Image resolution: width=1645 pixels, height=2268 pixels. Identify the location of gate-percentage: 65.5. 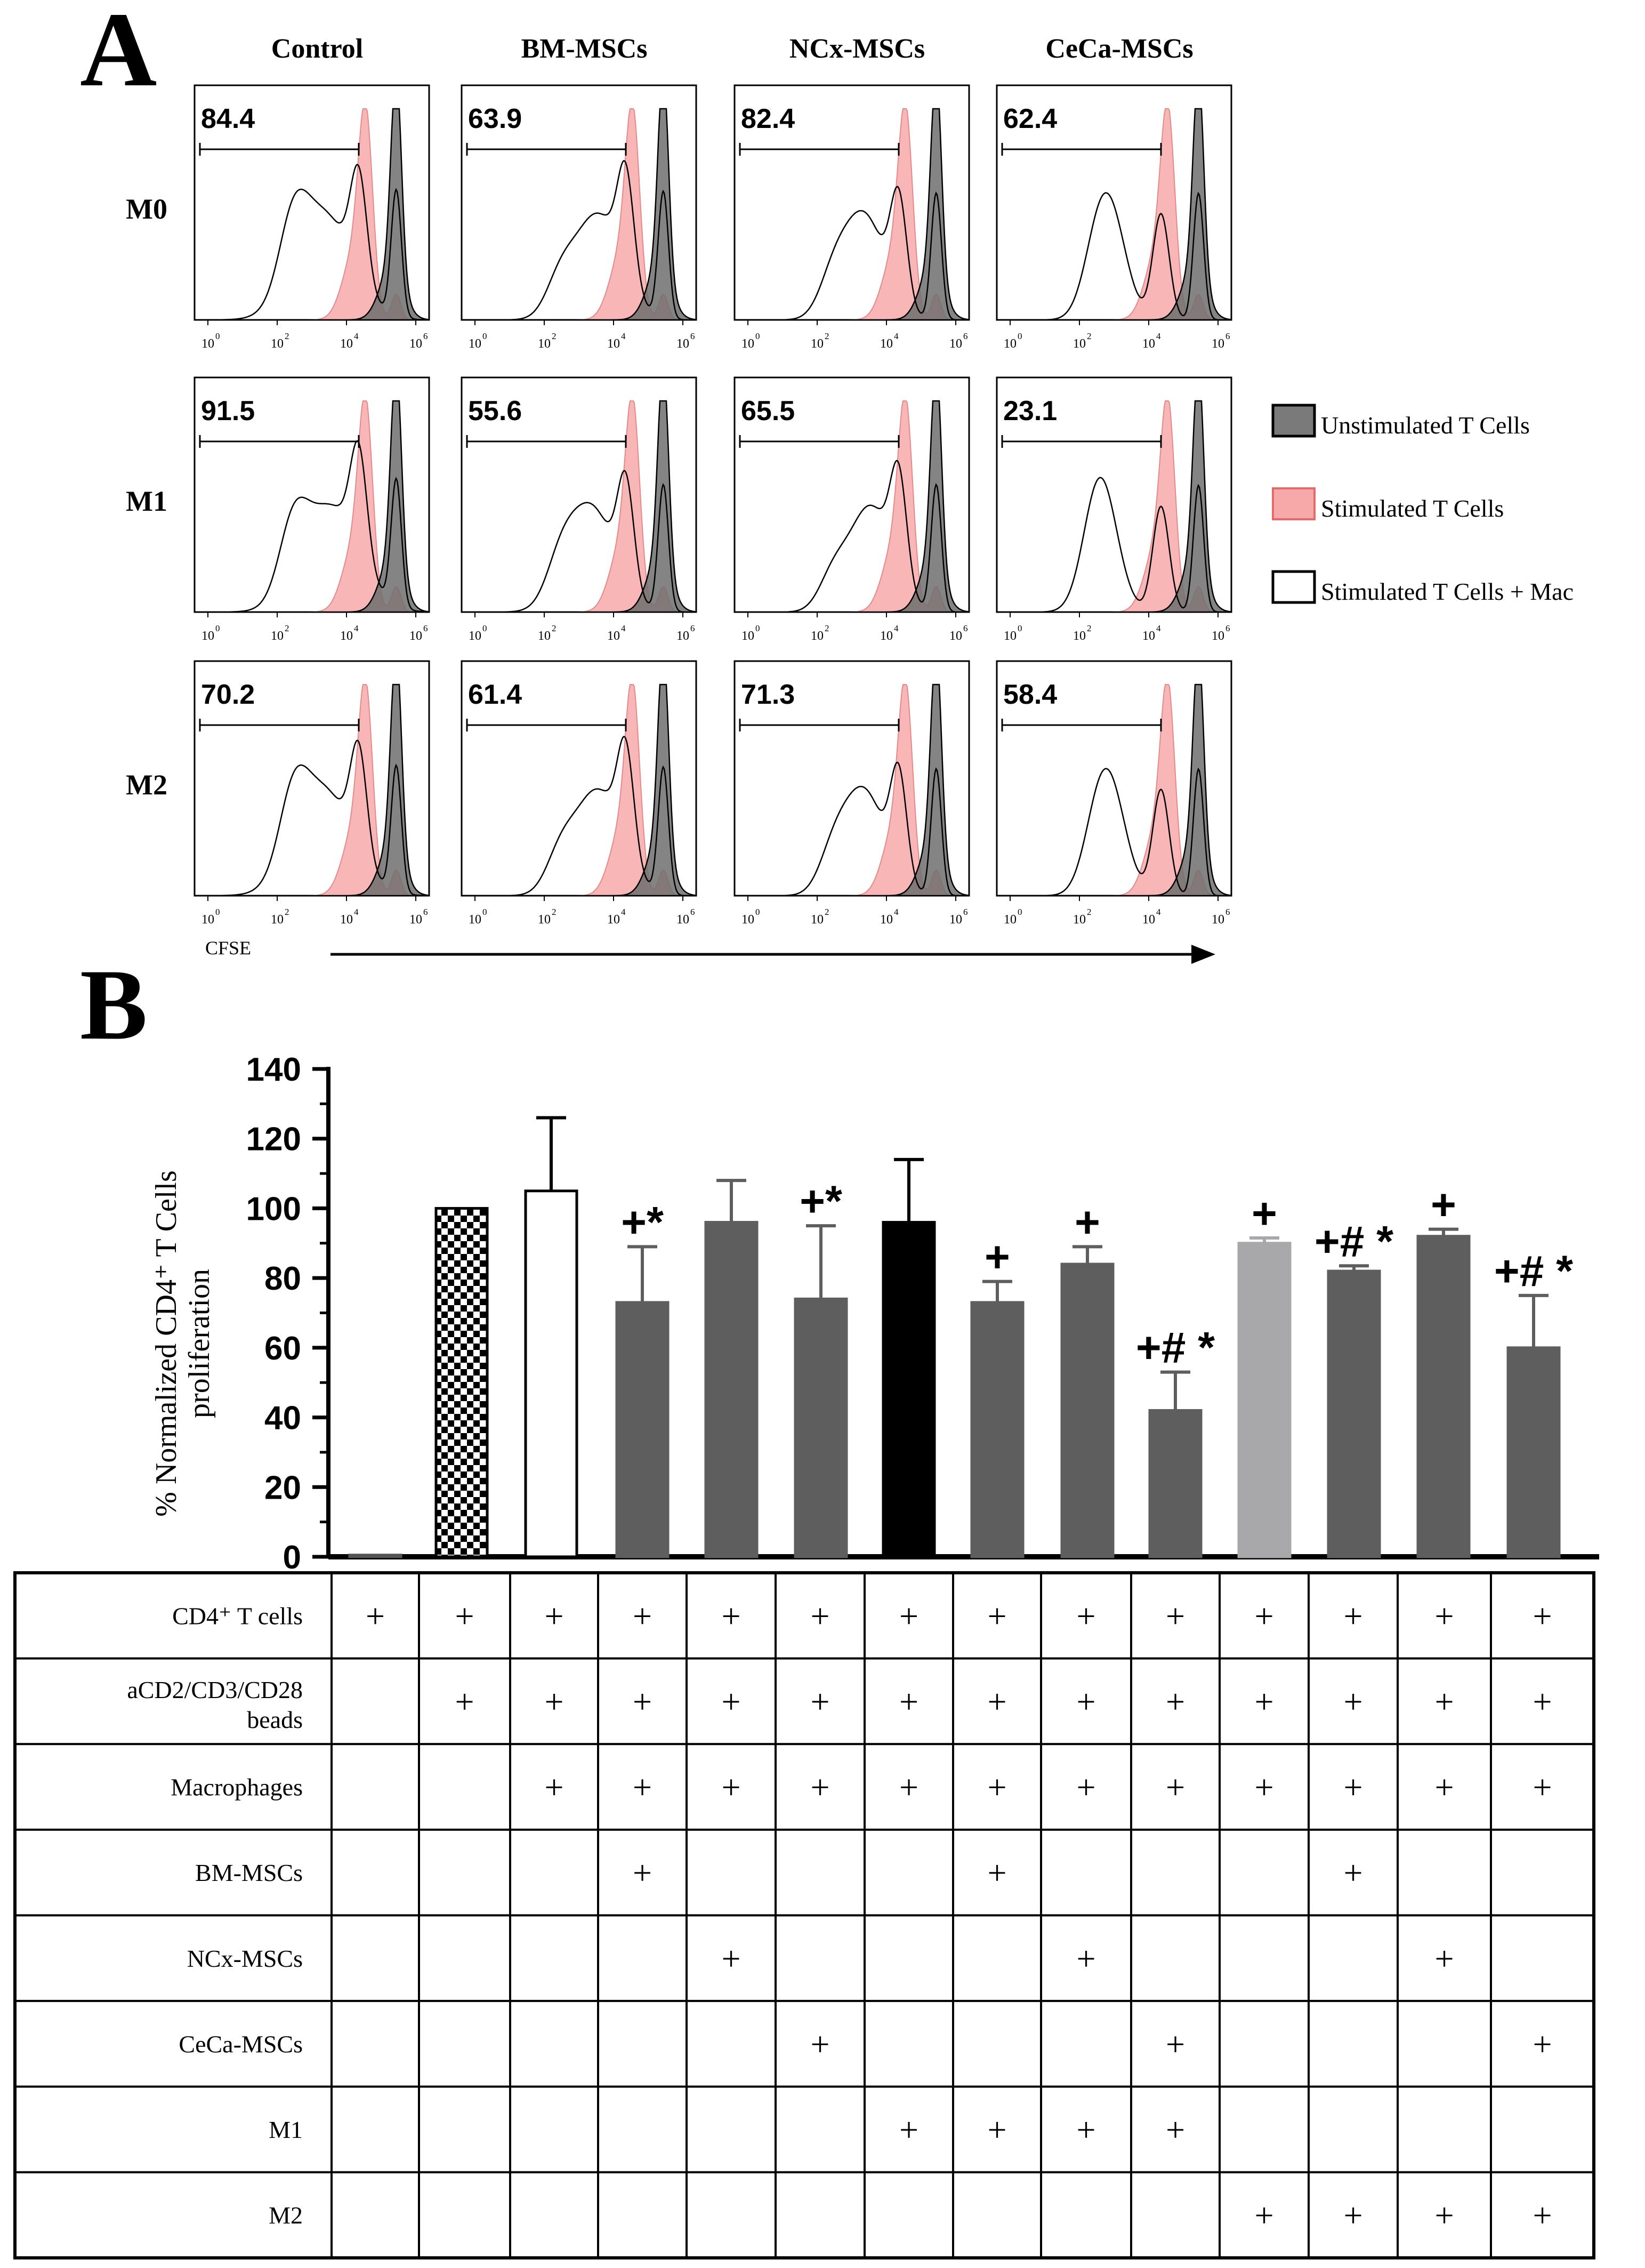
(768, 411).